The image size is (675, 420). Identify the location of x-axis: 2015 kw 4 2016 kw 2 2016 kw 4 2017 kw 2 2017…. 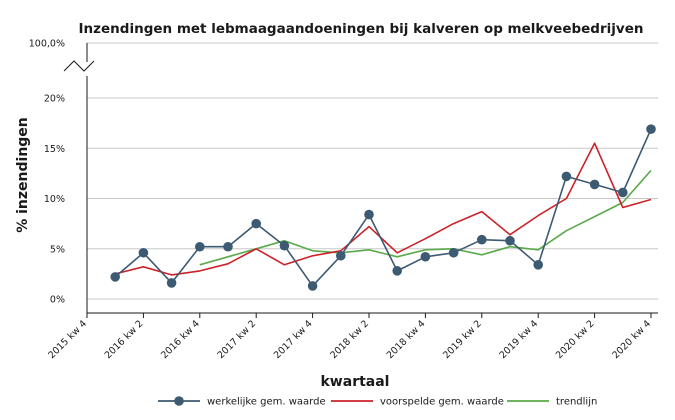
(352, 336).